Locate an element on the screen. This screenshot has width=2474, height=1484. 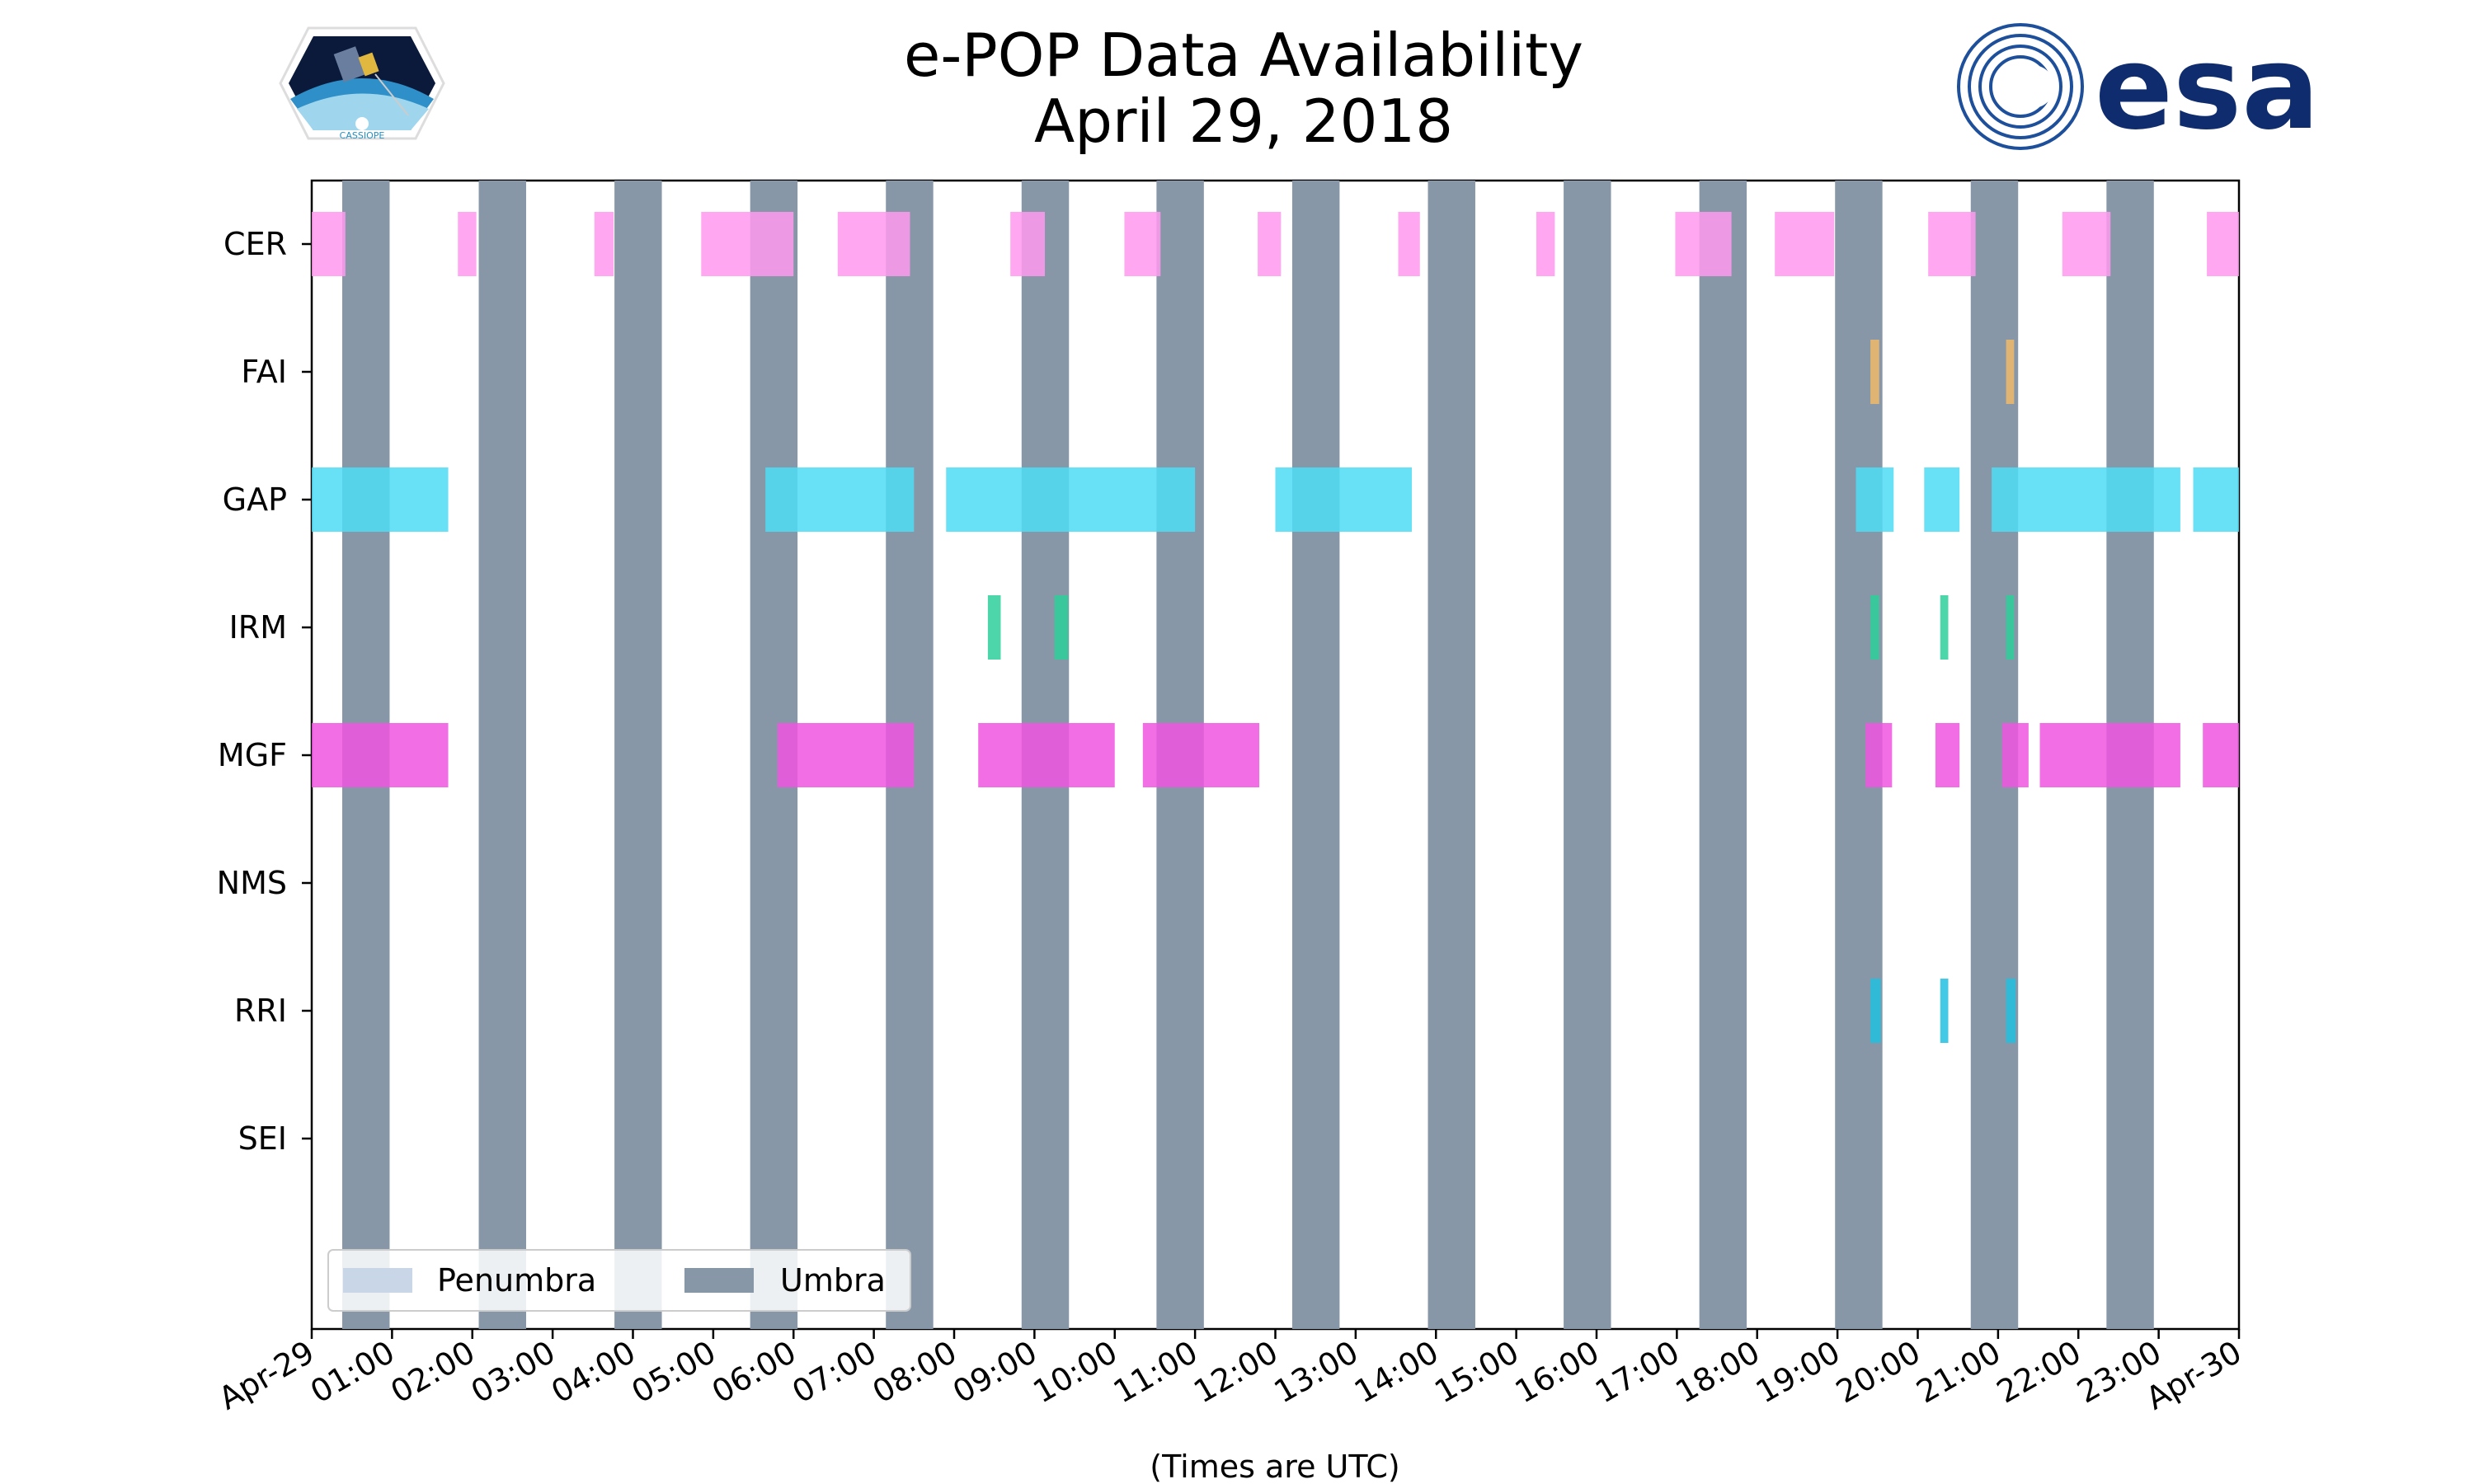
legend: Penumbra Umbra is located at coordinates (619, 1280).